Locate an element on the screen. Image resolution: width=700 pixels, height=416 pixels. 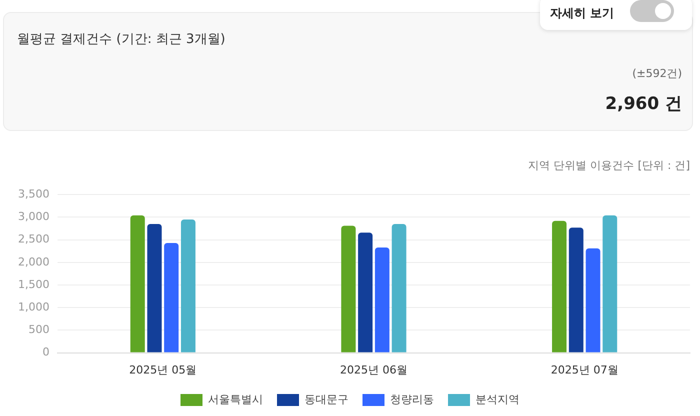
y-tick-label: 500 is located at coordinates (39, 329).